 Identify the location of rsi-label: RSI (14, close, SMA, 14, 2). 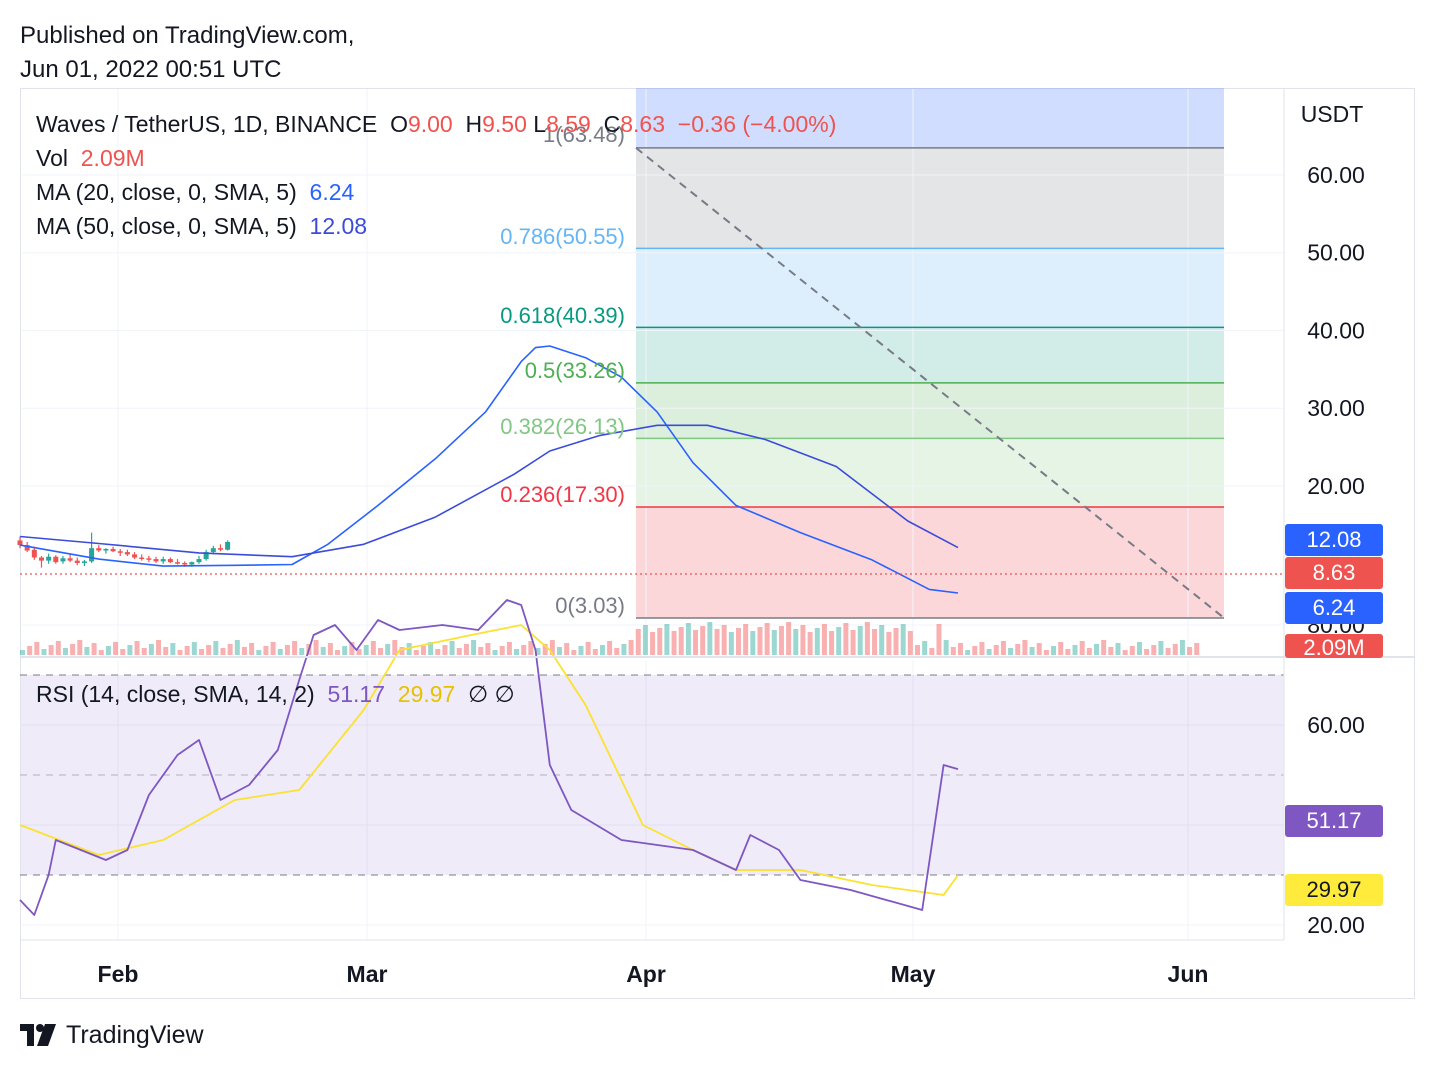
(175, 694).